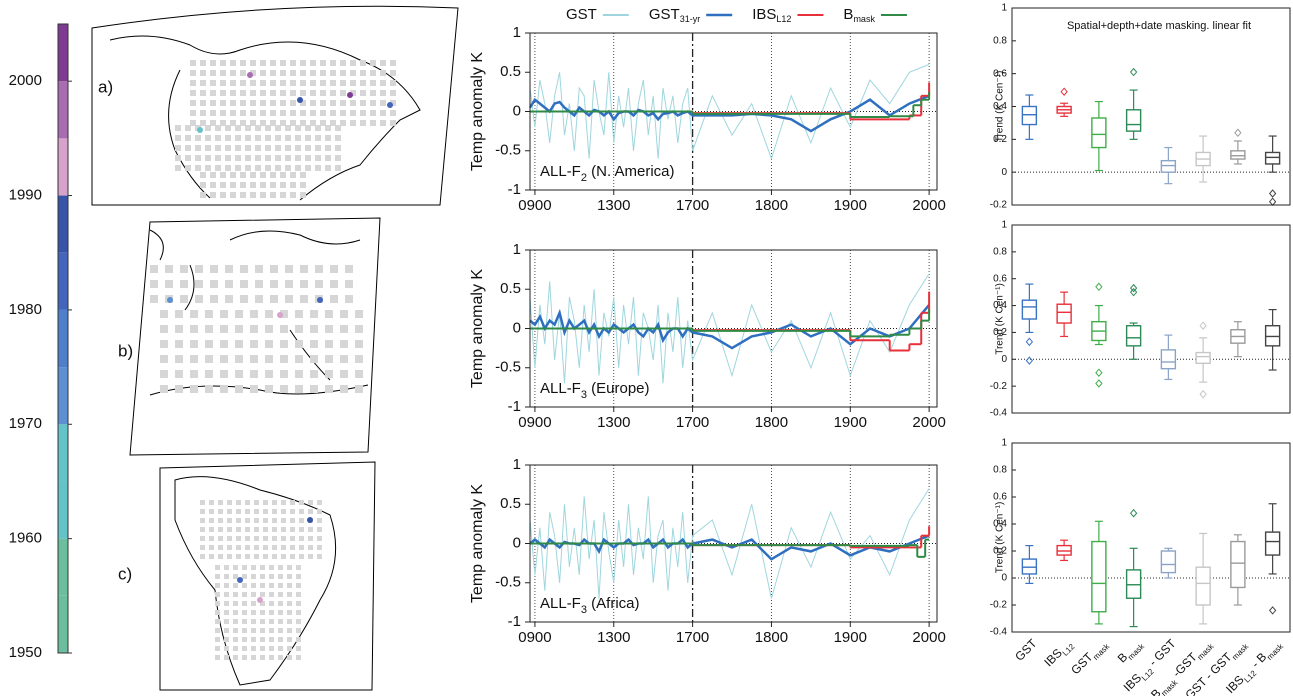 The image size is (1293, 696). I want to click on chart-title: Spatial+depth+date masking. linear fit, so click(1159, 26).